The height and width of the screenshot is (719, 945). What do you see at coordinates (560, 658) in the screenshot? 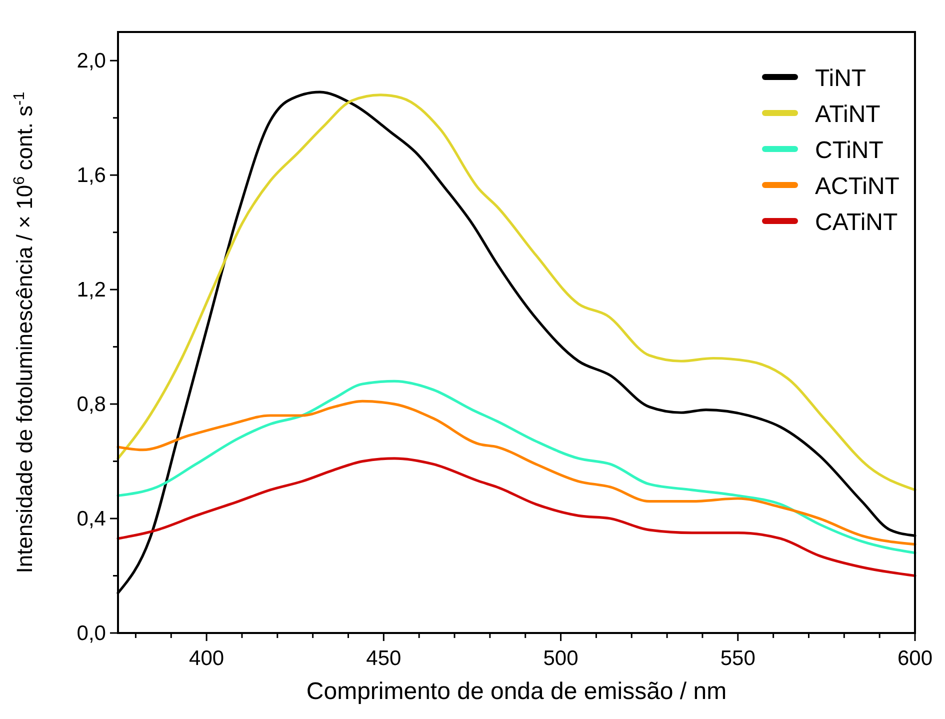
I see `x-tick-label: 500` at bounding box center [560, 658].